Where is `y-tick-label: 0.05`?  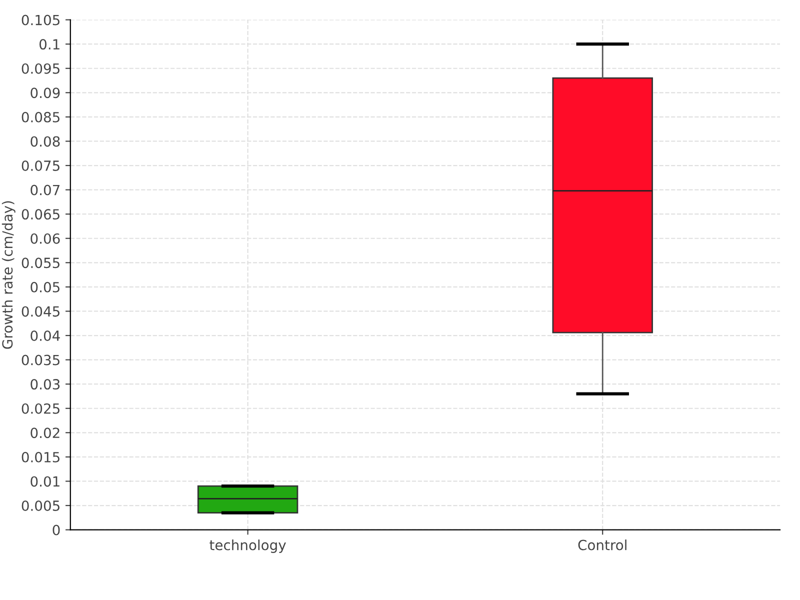 y-tick-label: 0.05 is located at coordinates (45, 287).